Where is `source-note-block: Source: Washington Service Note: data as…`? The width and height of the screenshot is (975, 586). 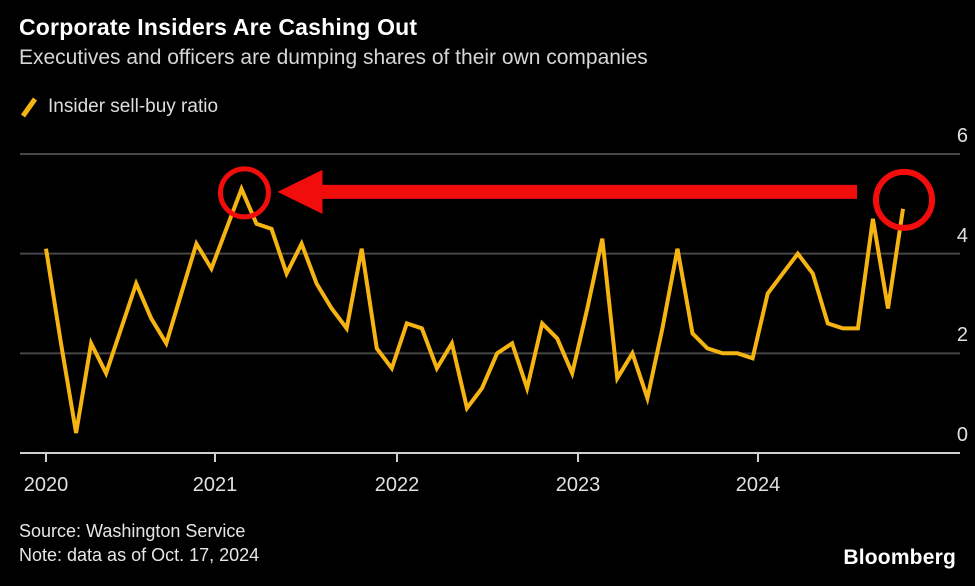 source-note-block: Source: Washington Service Note: data as… is located at coordinates (139, 543).